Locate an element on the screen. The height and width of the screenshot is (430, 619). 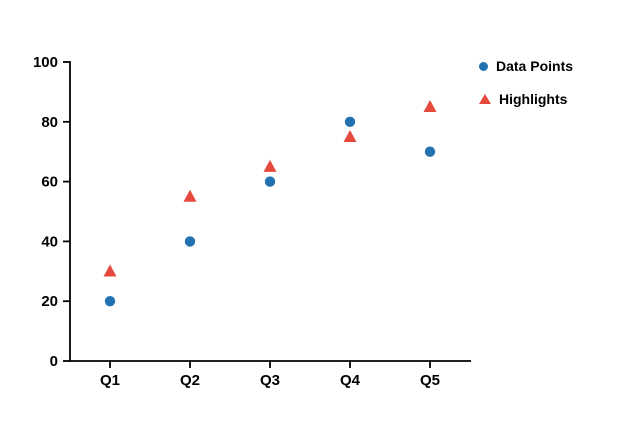
y-tick-label: 40 is located at coordinates (49, 241).